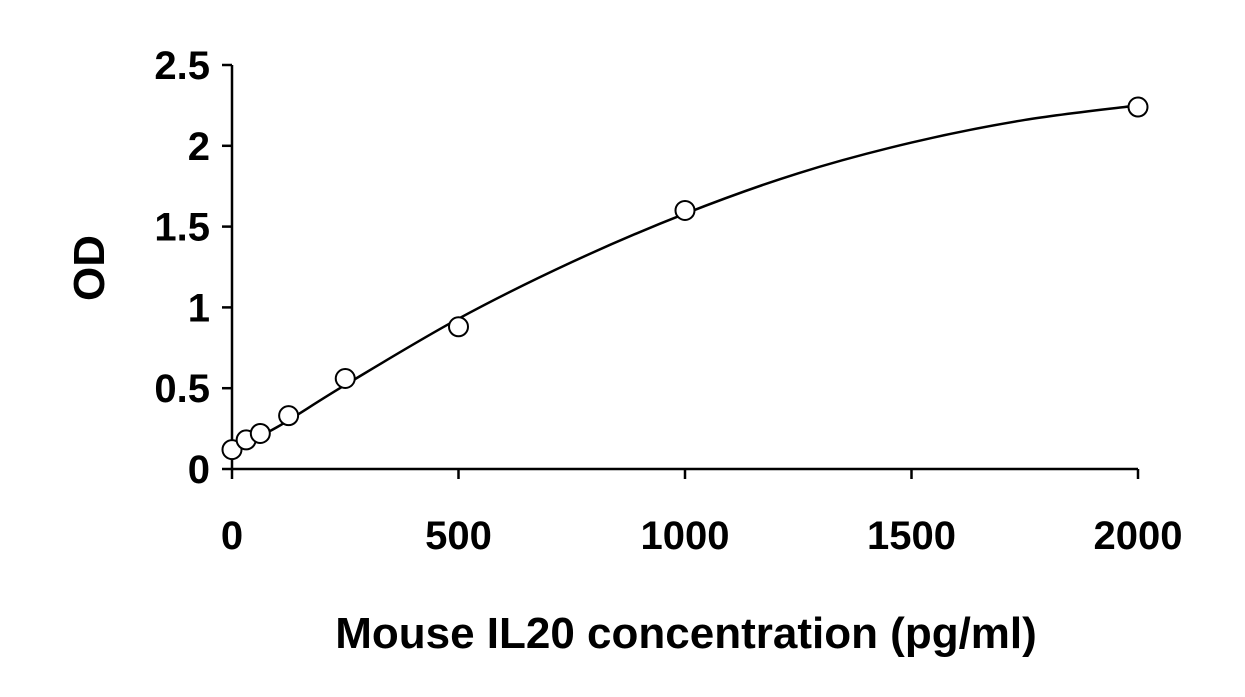  Describe the element at coordinates (685, 536) in the screenshot. I see `x-tick-label: 1000` at that location.